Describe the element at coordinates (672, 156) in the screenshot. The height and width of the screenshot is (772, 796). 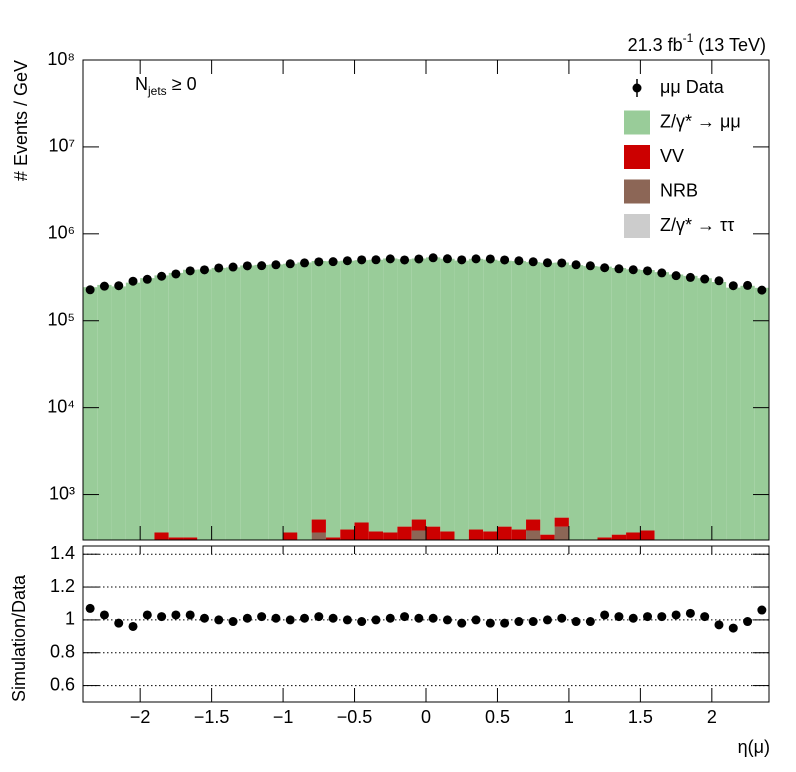
I see `legend-label: VV` at that location.